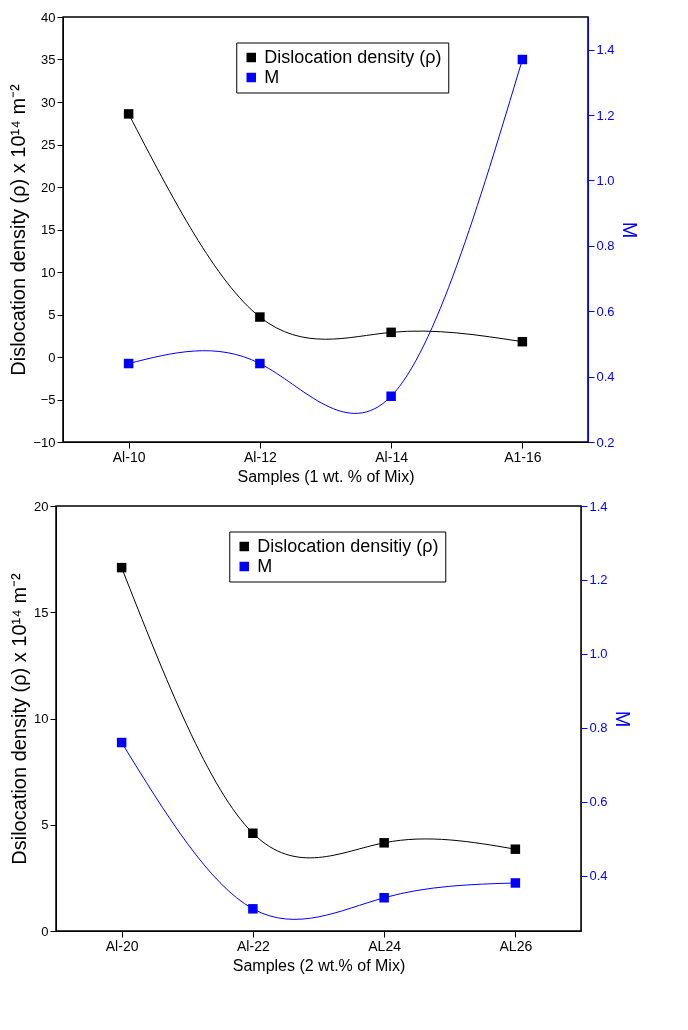  Describe the element at coordinates (18, 229) in the screenshot. I see `y-axis-title: Dislocation density (ρ) x 10¹⁴ m⁻²` at that location.